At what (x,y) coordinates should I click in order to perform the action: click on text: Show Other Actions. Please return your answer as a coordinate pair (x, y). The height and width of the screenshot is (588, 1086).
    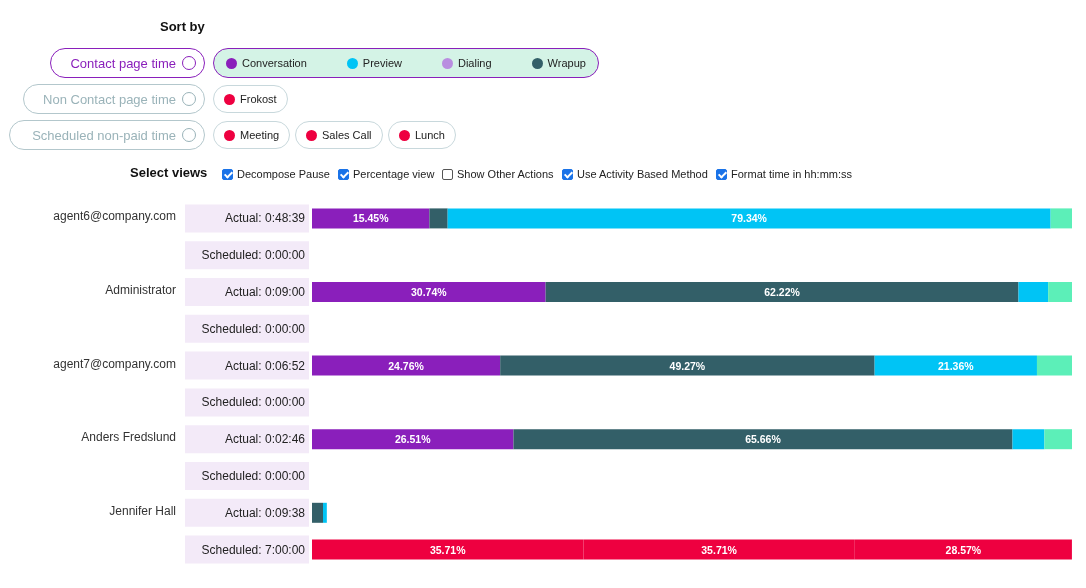
    Looking at the image, I should click on (505, 174).